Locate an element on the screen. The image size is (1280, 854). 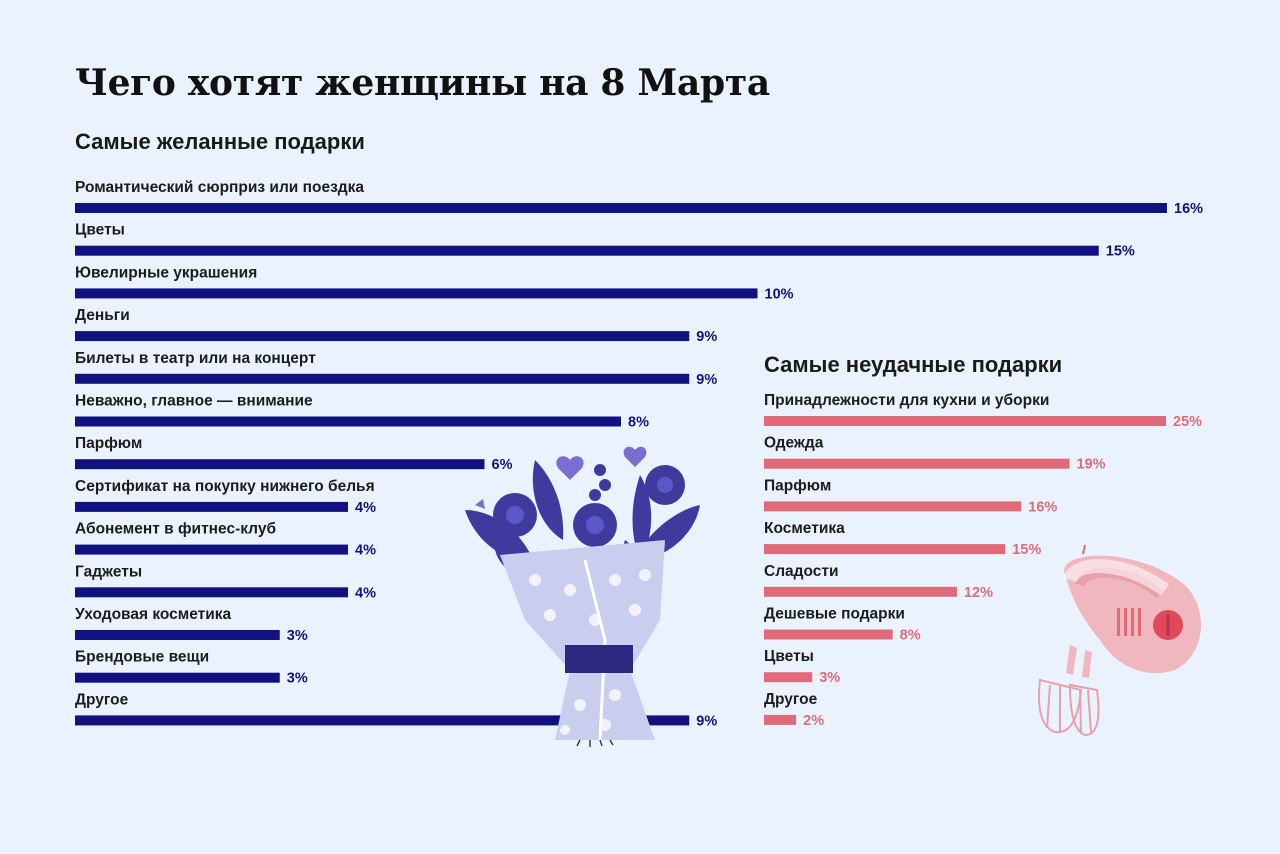
unwanted-gift-category-label: Косметика is located at coordinates (804, 528).